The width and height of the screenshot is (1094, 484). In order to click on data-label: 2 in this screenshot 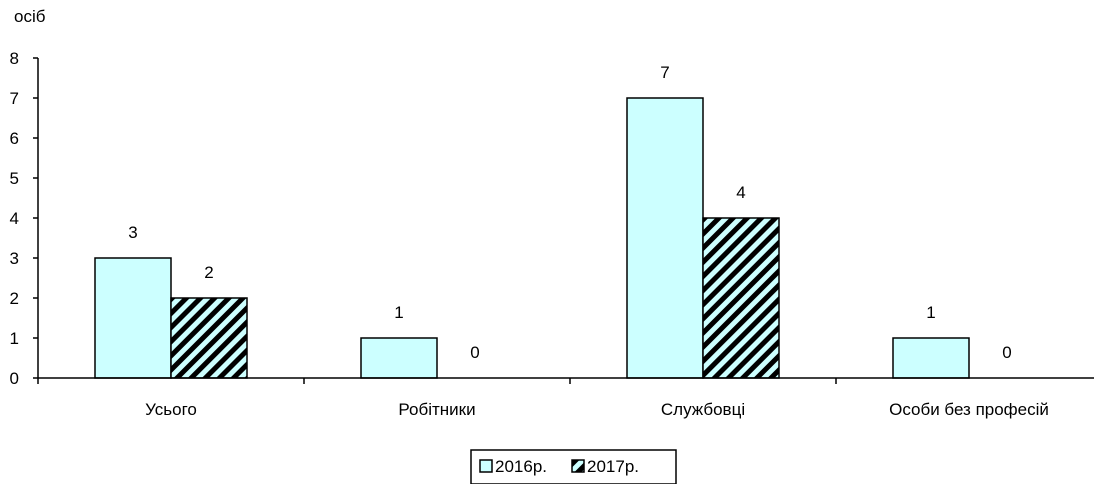, I will do `click(208, 272)`.